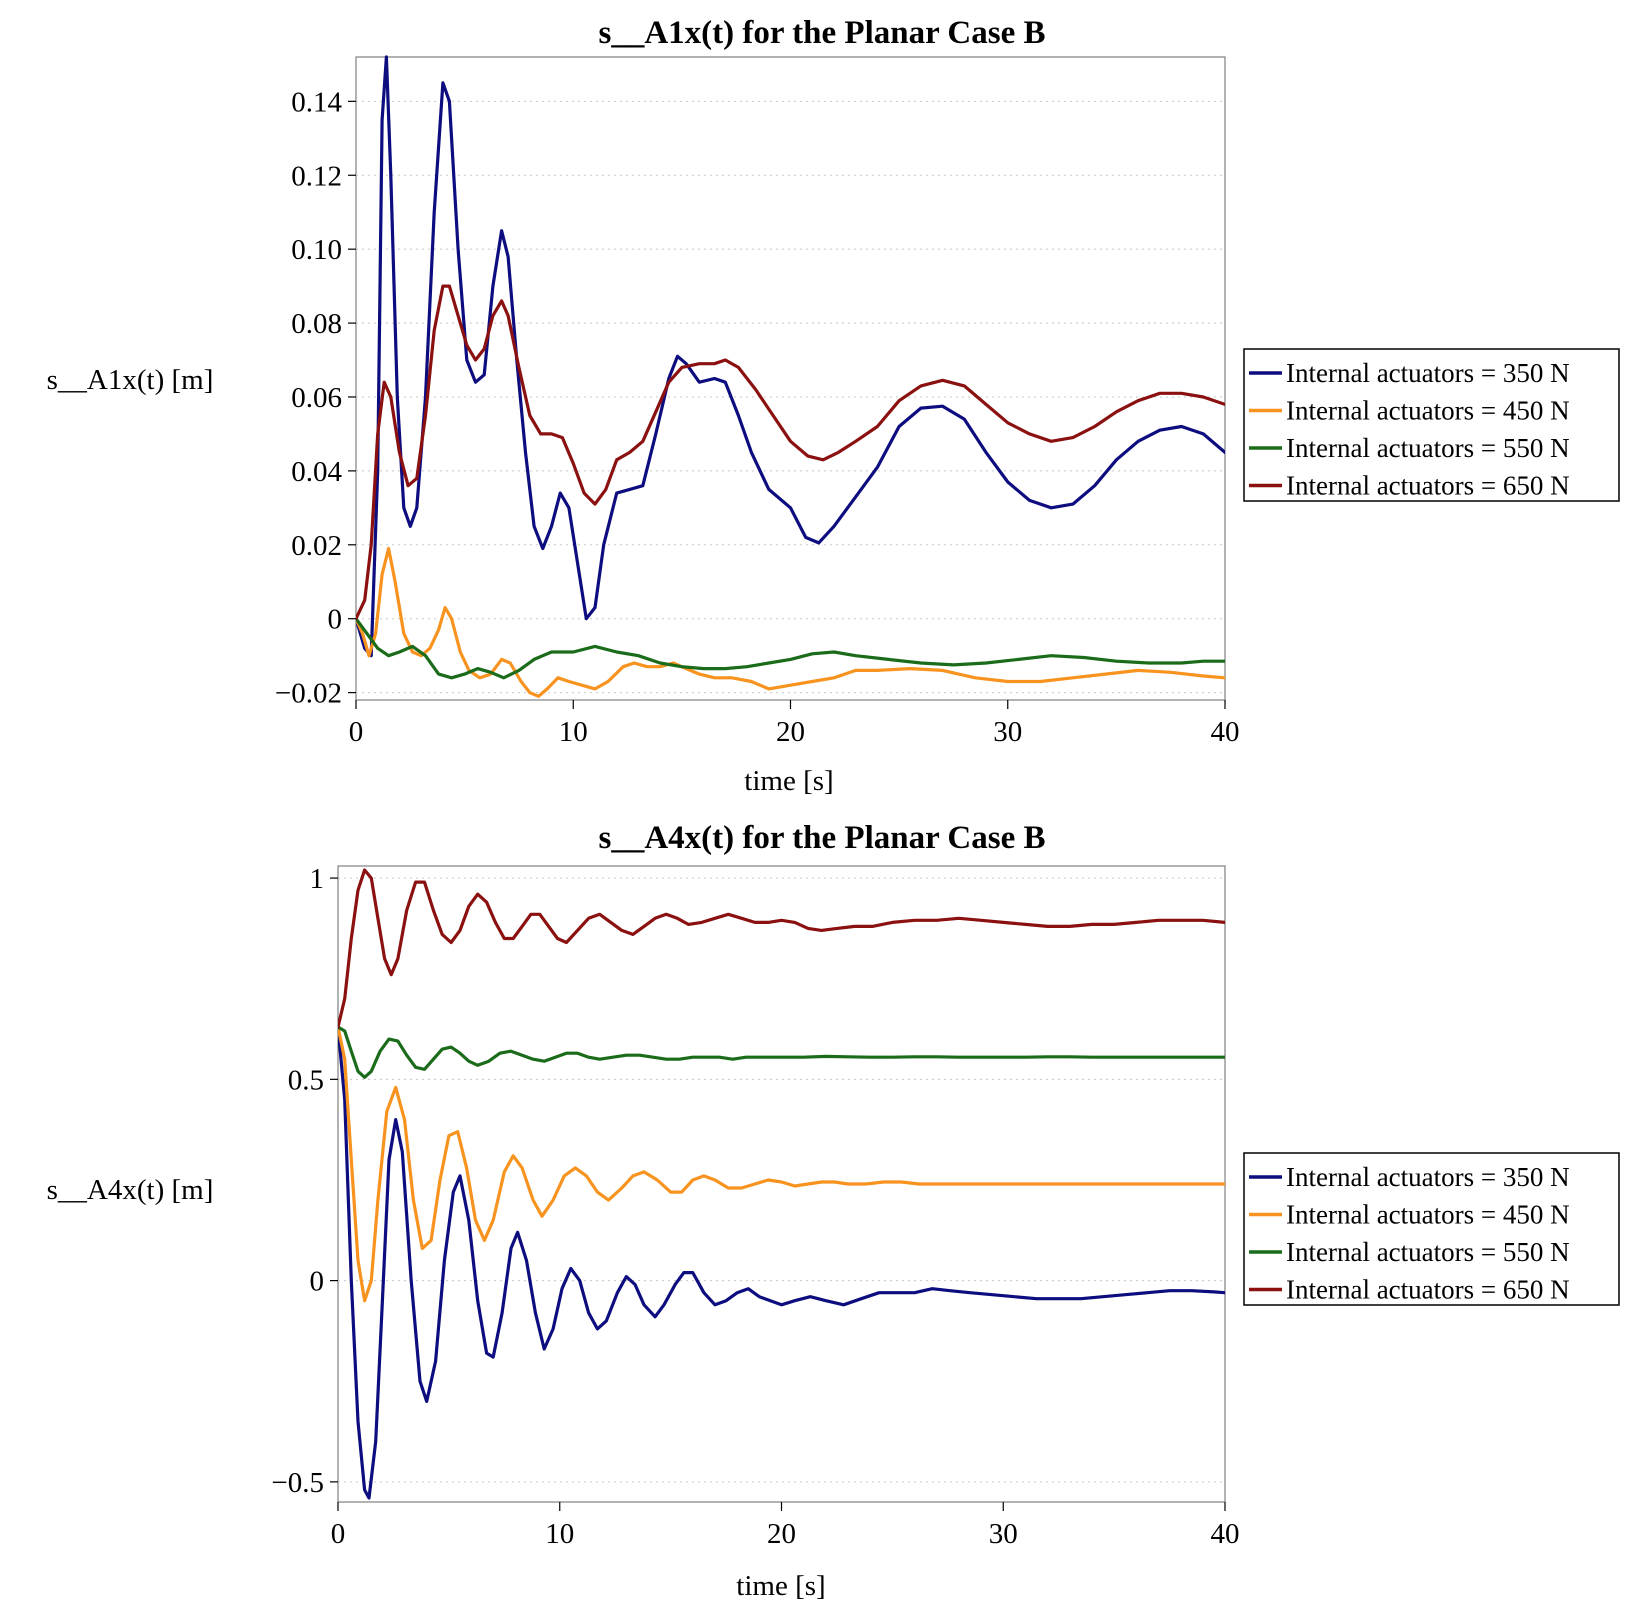 Image resolution: width=1625 pixels, height=1607 pixels. I want to click on y-tick-label: 0.02, so click(316, 546).